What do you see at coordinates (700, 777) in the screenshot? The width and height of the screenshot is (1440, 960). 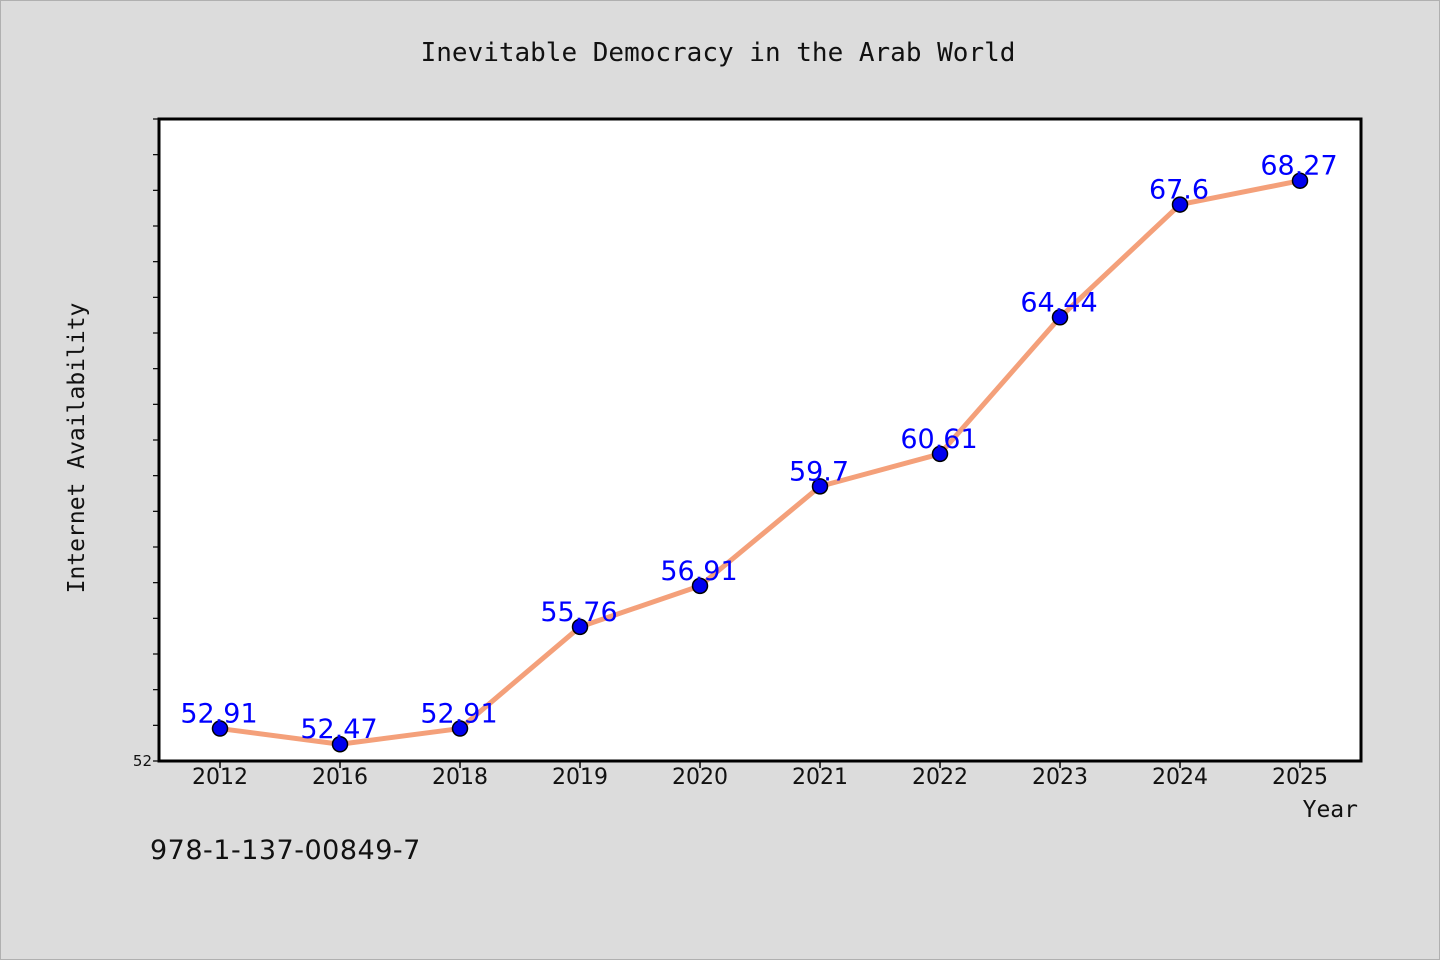 I see `x-tick-label: 2020` at bounding box center [700, 777].